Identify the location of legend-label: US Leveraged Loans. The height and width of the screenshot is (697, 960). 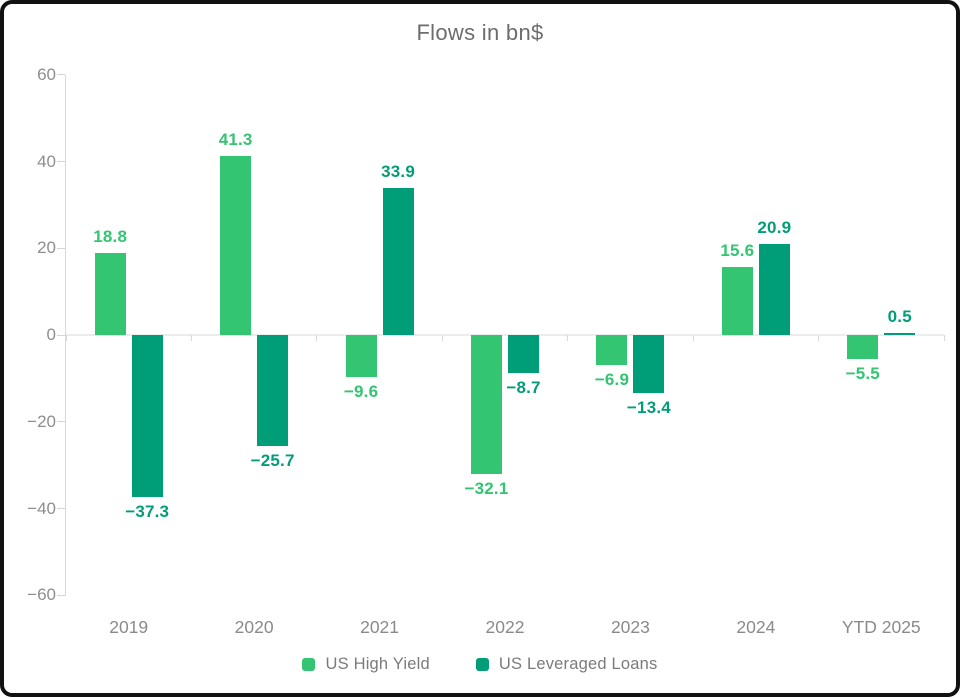
(578, 663).